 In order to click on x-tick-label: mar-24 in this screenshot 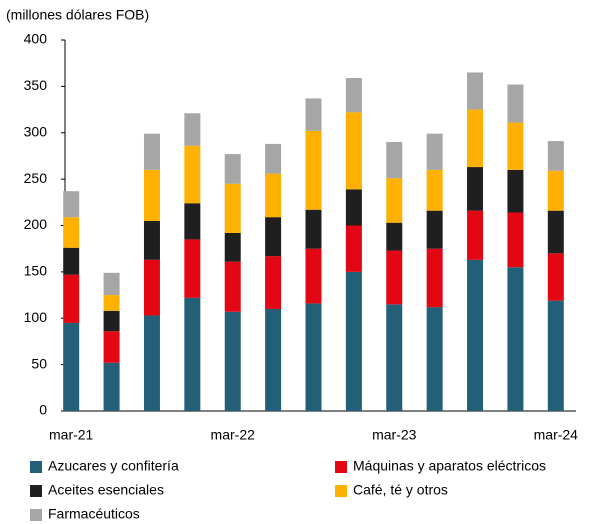, I will do `click(556, 435)`.